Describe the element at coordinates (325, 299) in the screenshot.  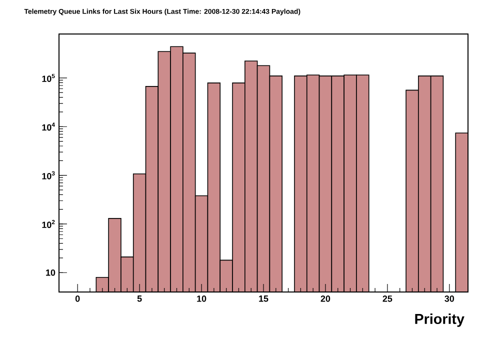
I see `x-tick-label: 20` at that location.